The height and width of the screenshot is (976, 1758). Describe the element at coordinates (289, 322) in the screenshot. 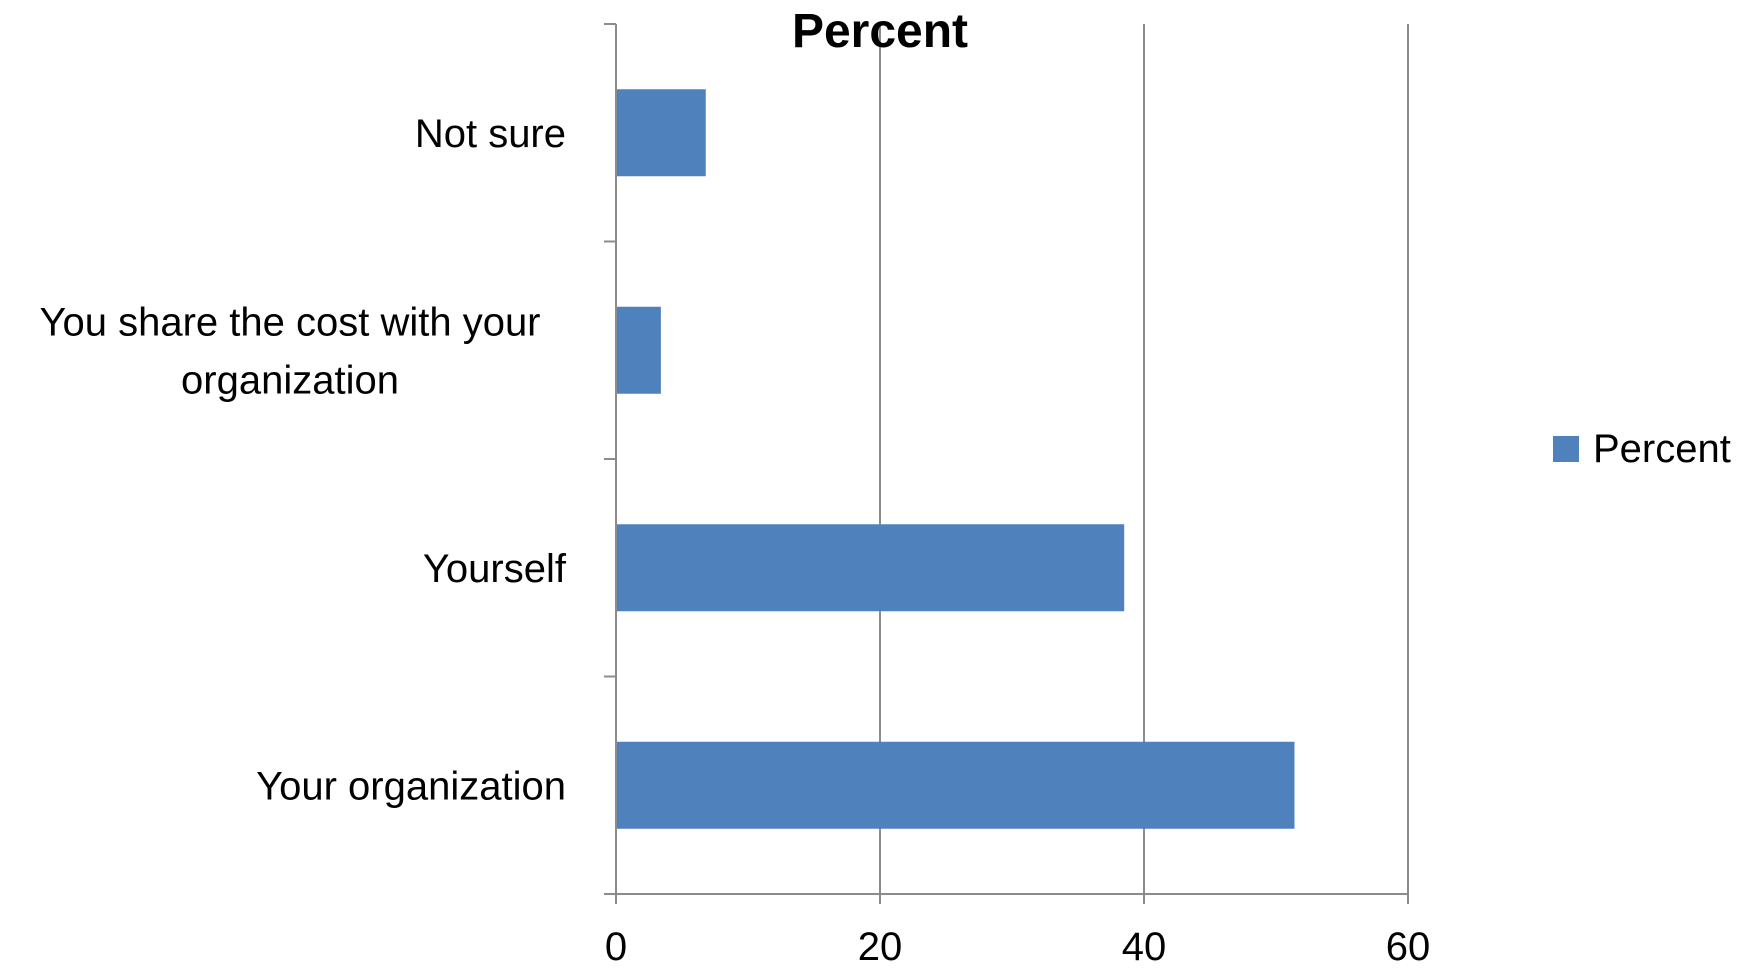

I see `category-label-line: You share the cost with your` at that location.